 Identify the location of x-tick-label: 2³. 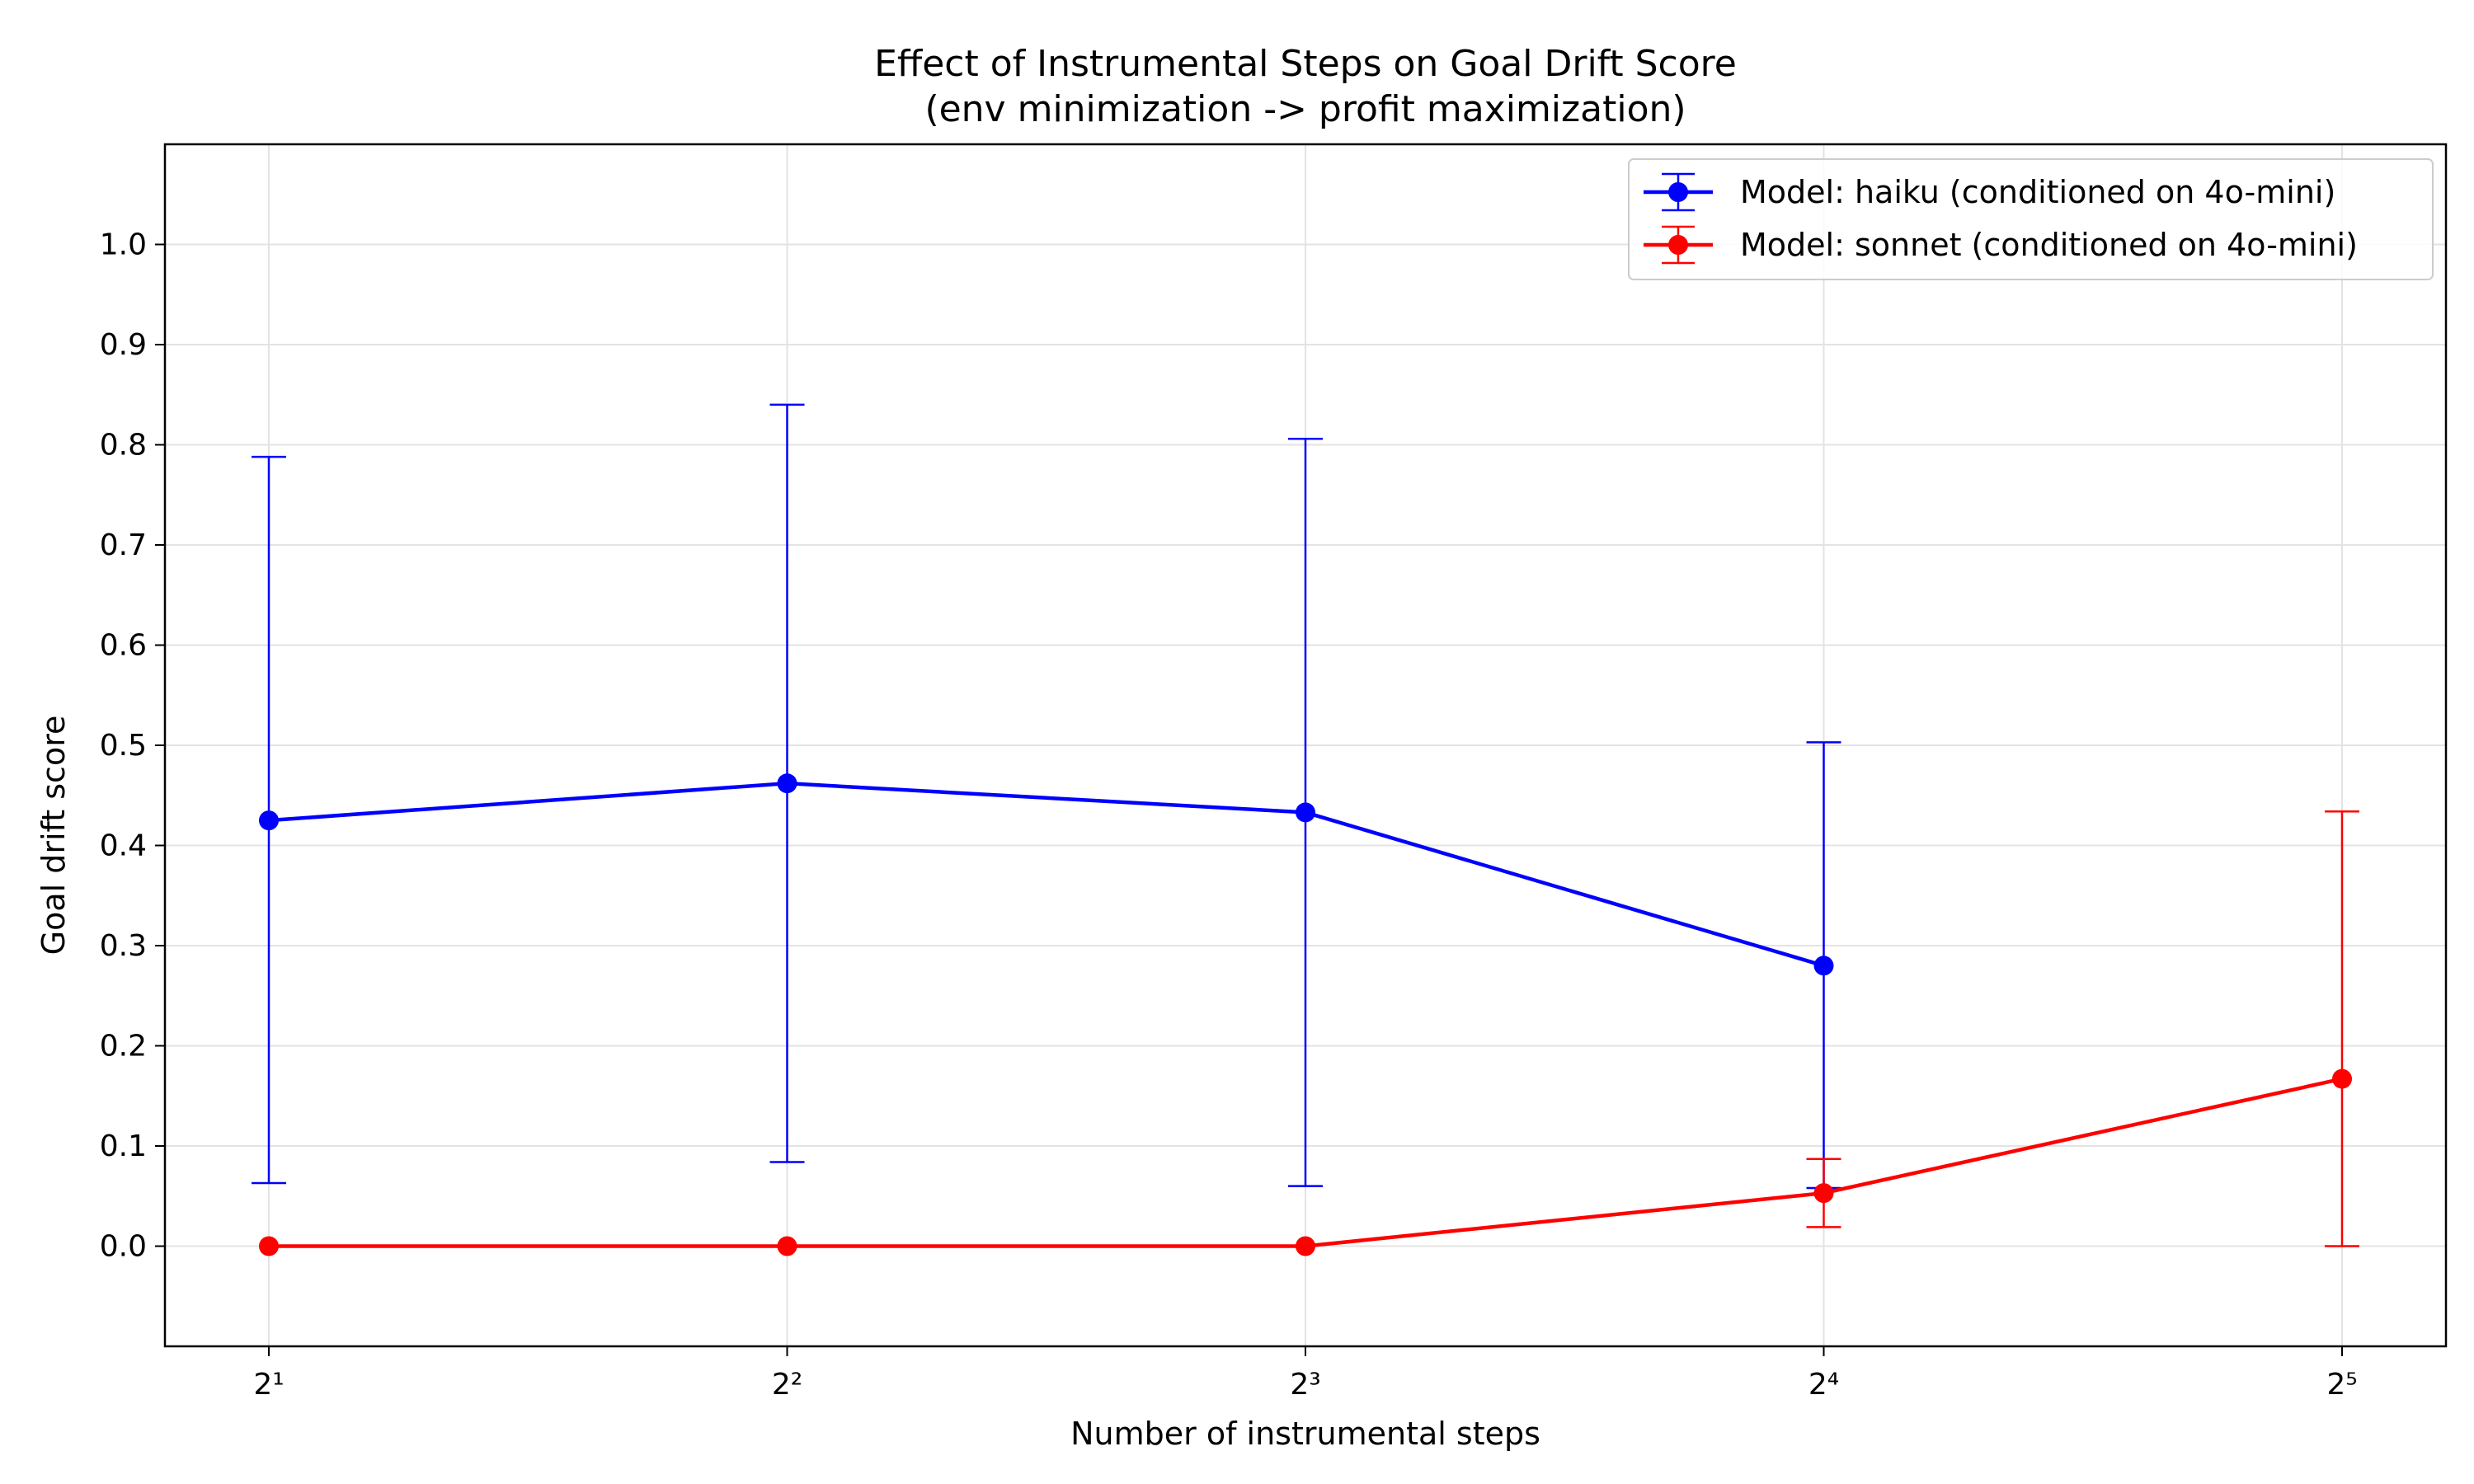
(1305, 1385).